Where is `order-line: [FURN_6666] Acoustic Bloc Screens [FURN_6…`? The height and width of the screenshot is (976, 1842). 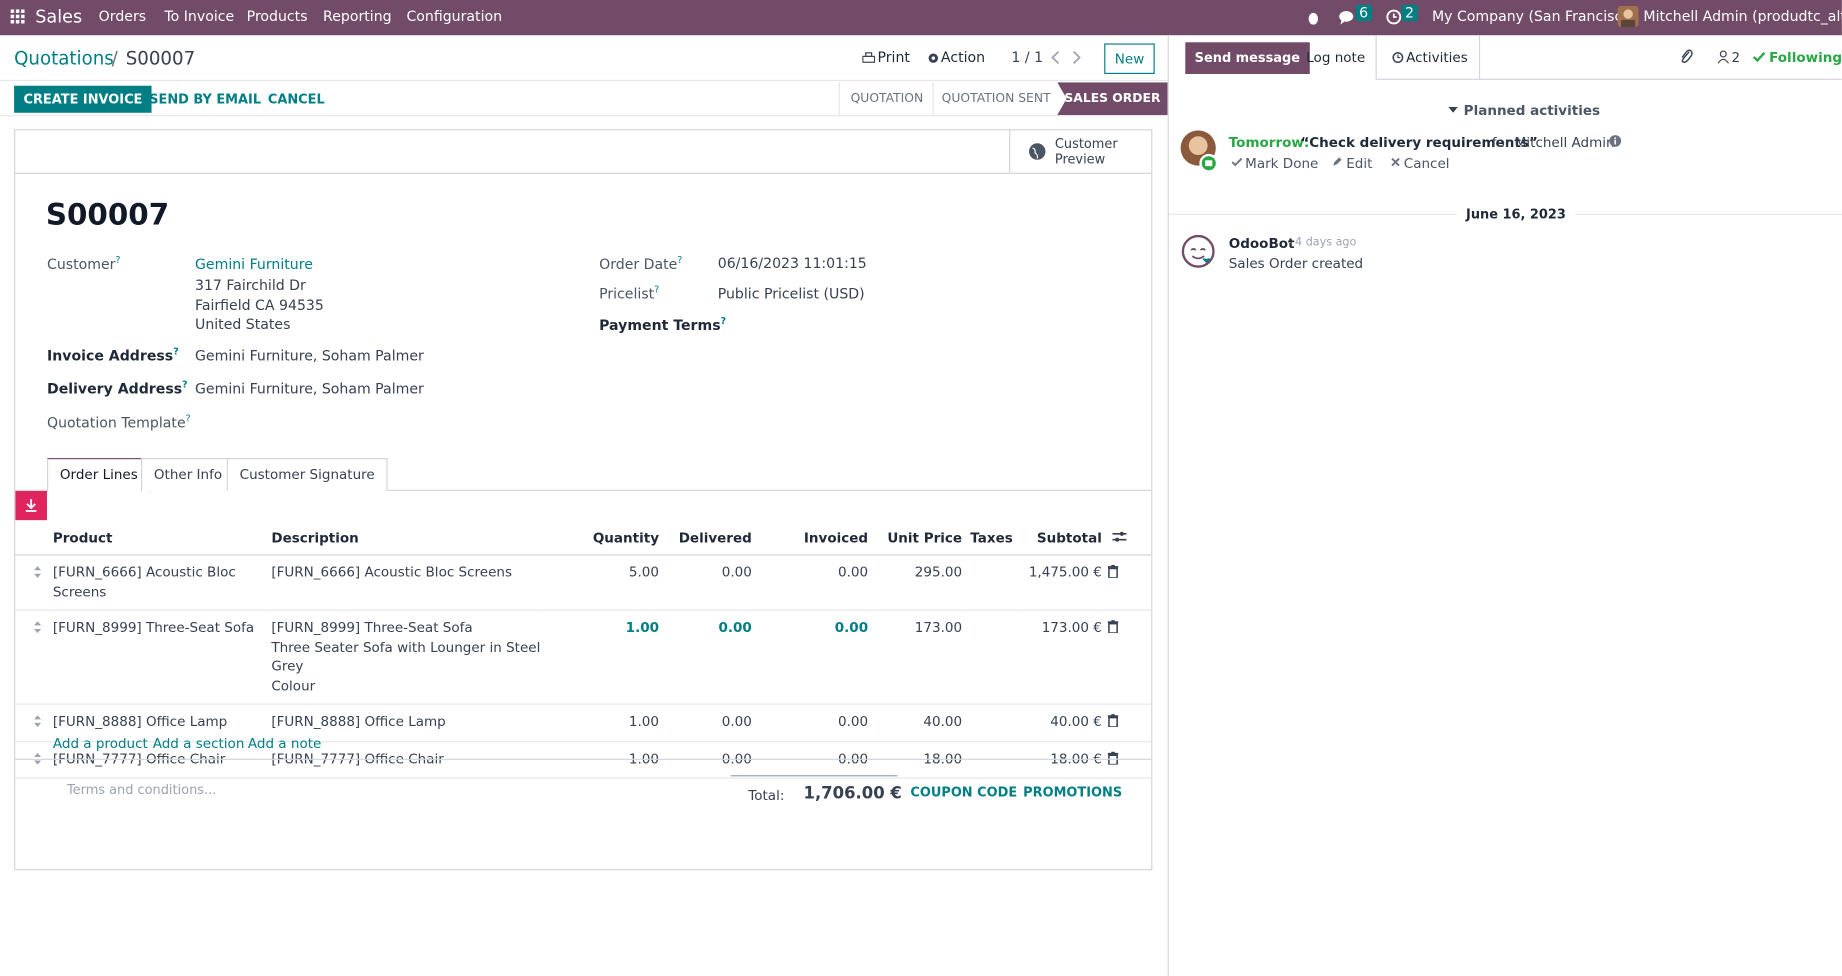
order-line: [FURN_6666] Acoustic Bloc Screens [FURN_6… is located at coordinates (583, 582).